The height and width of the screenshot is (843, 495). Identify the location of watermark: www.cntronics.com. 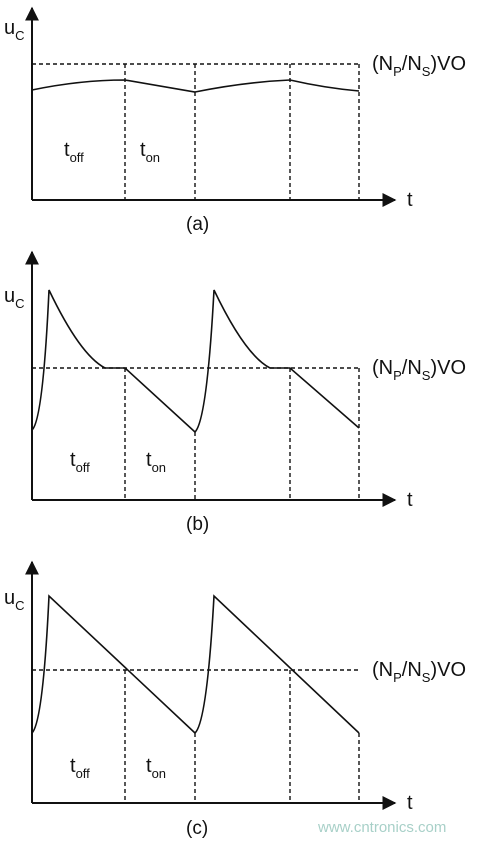
(381, 827).